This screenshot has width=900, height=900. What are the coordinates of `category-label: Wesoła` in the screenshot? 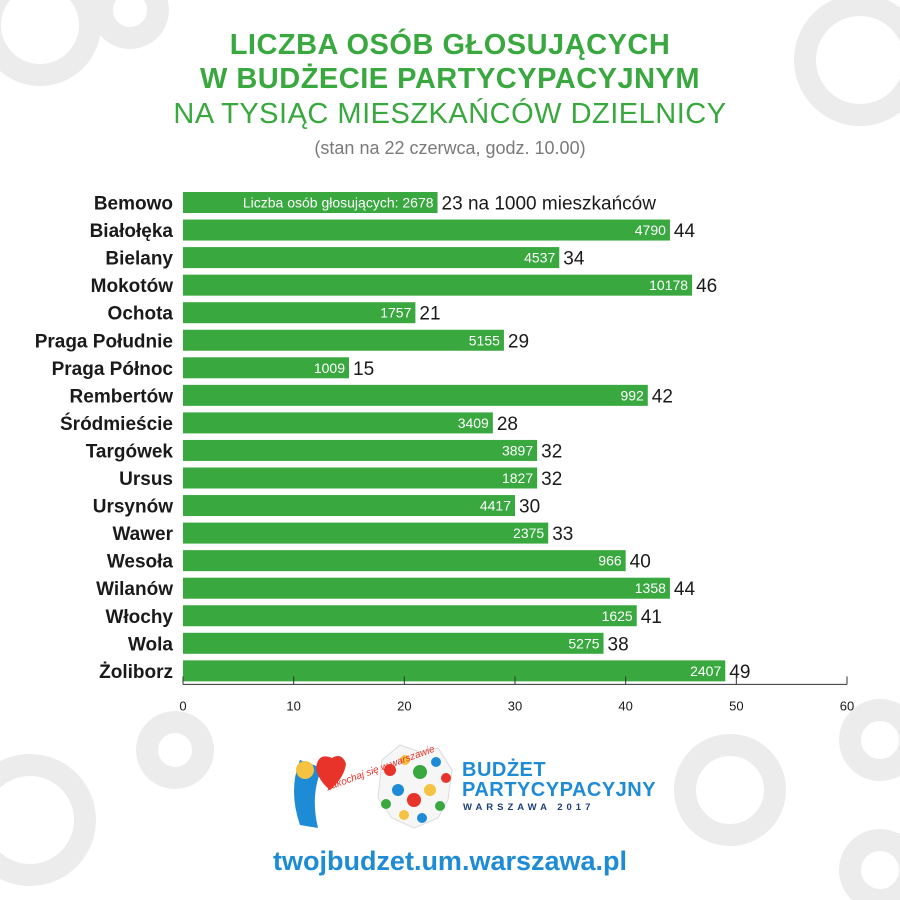 It's located at (140, 562).